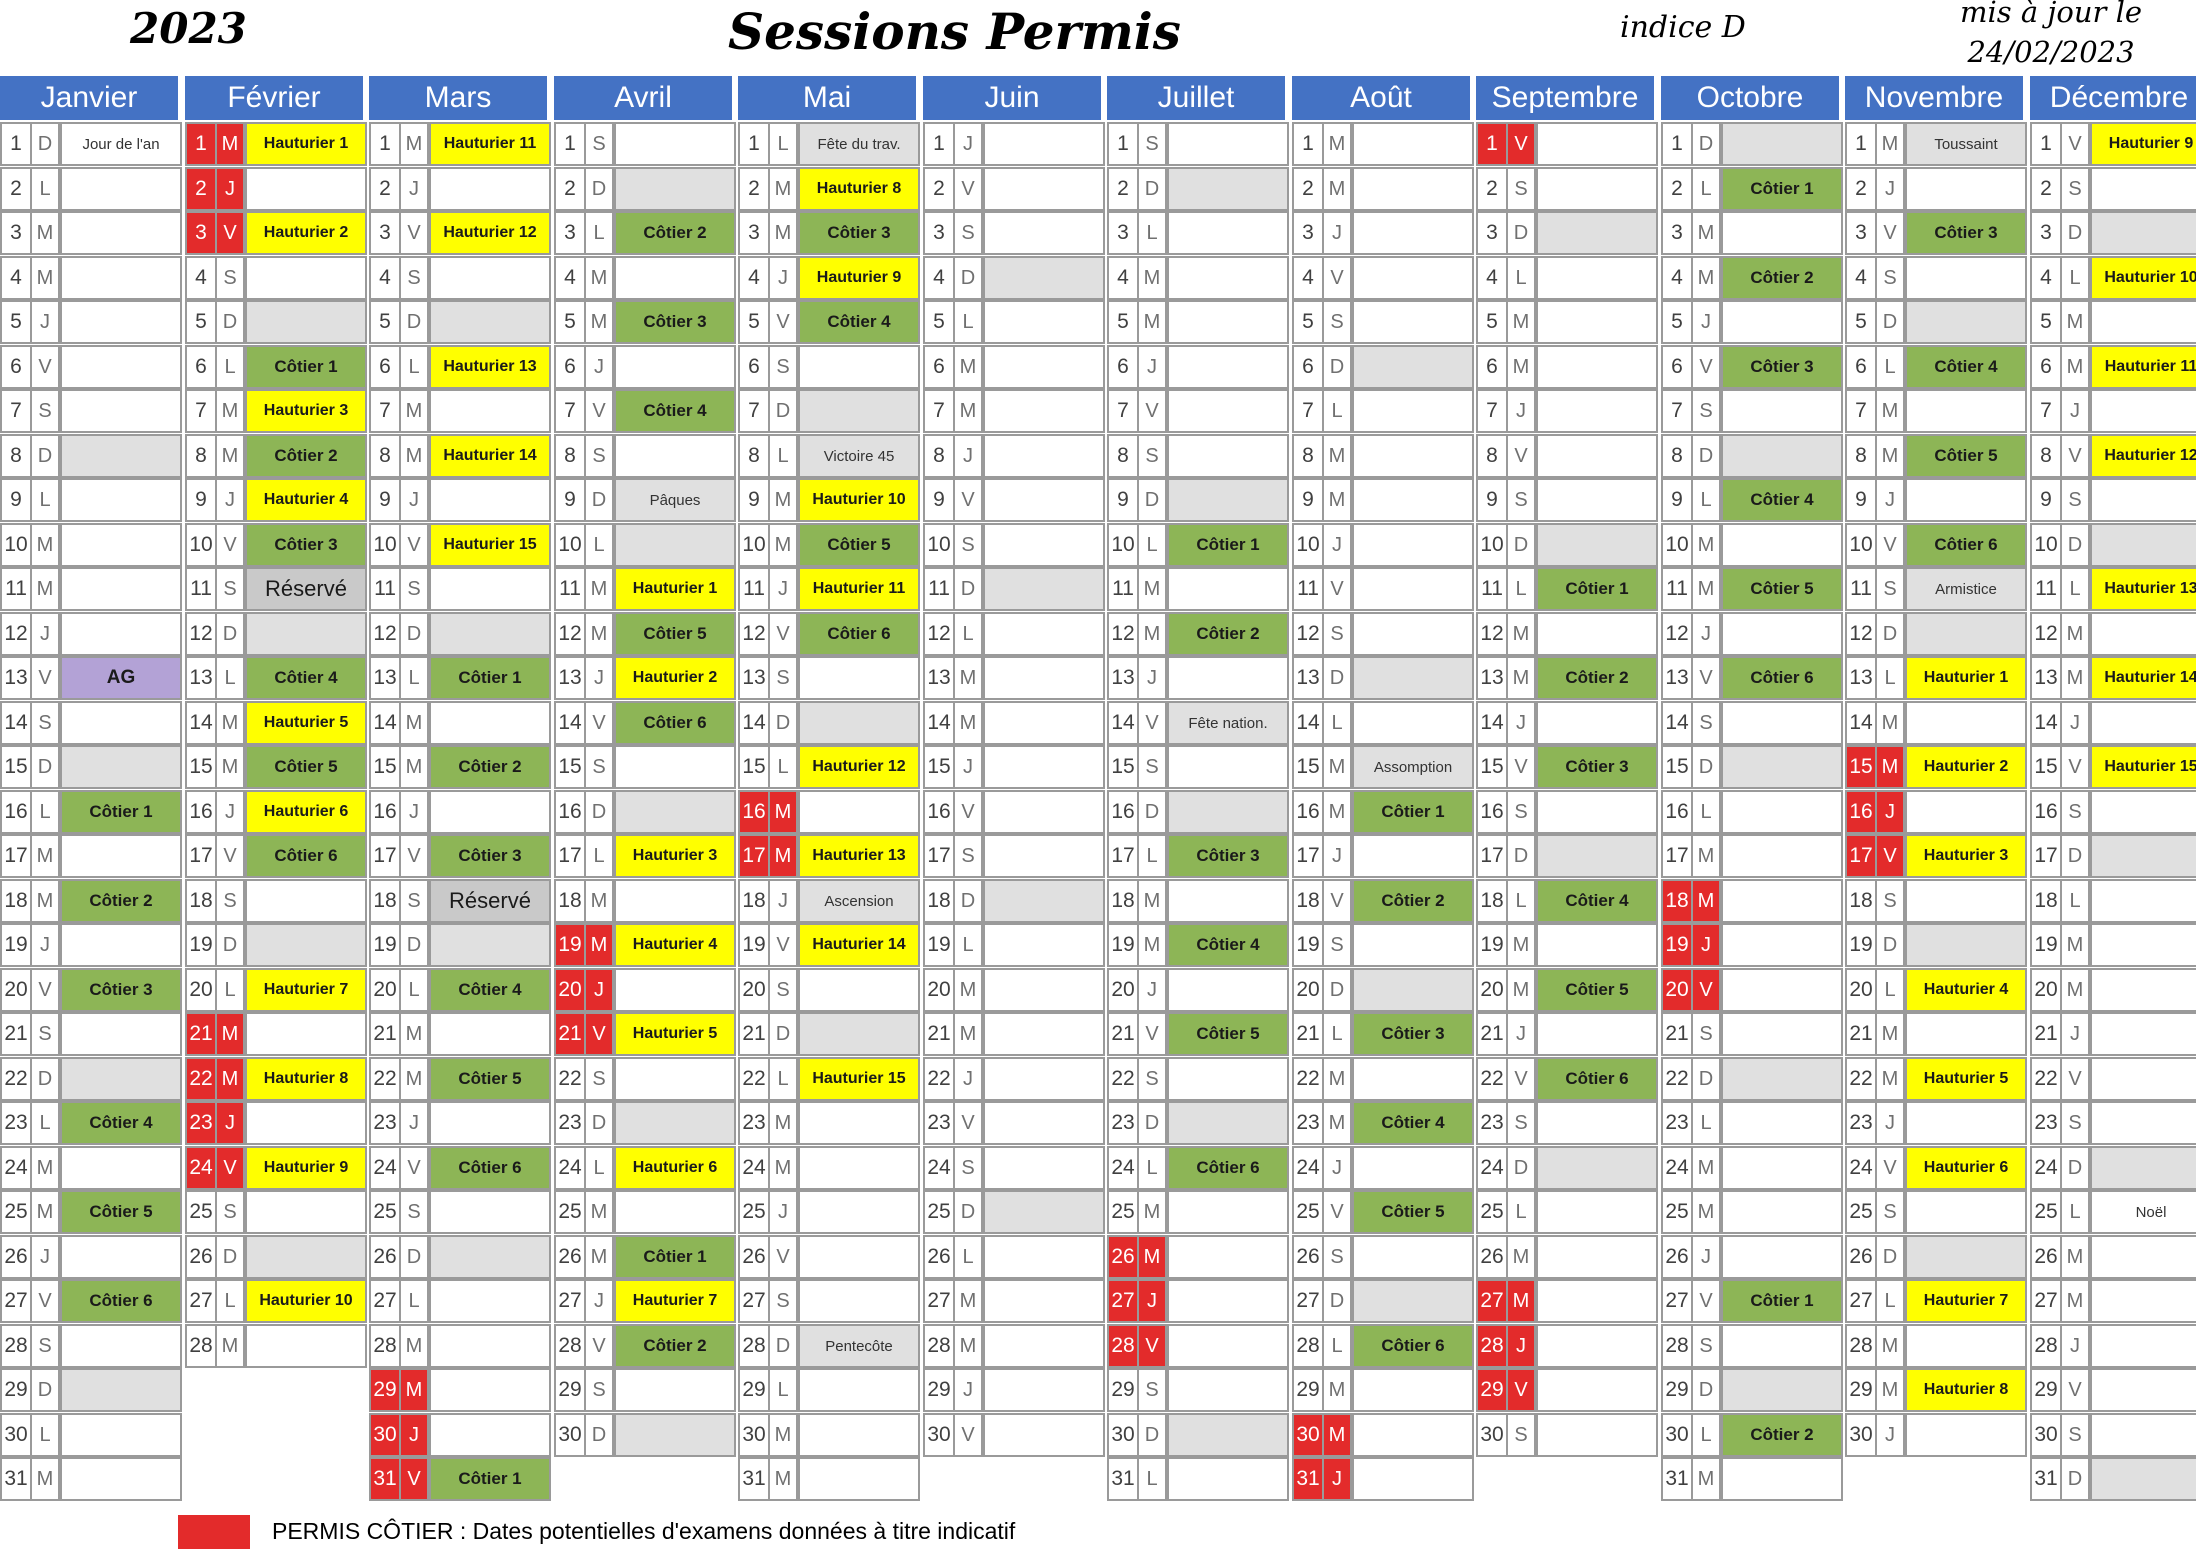 The height and width of the screenshot is (1552, 2196). What do you see at coordinates (675, 1168) in the screenshot?
I see `event-cell: Hauturier 6` at bounding box center [675, 1168].